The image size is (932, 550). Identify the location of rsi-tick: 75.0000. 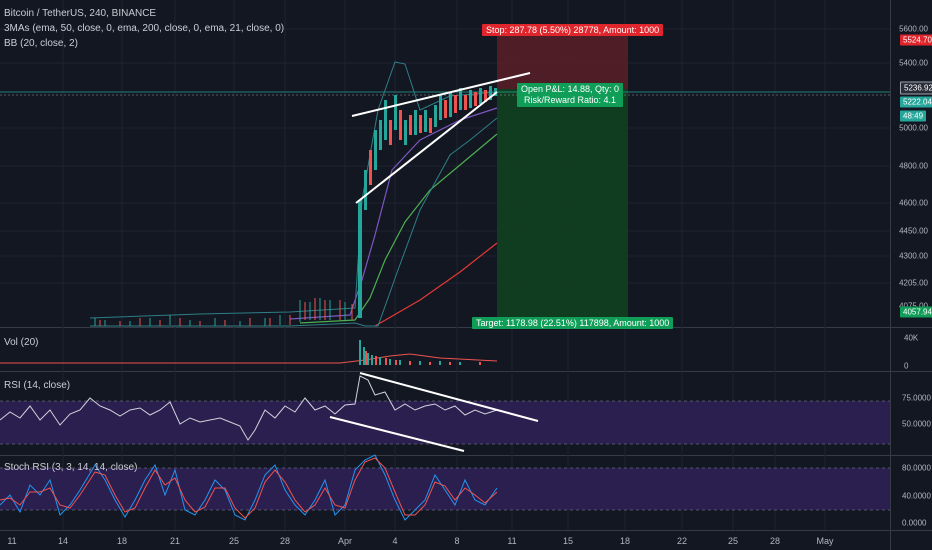
(916, 398).